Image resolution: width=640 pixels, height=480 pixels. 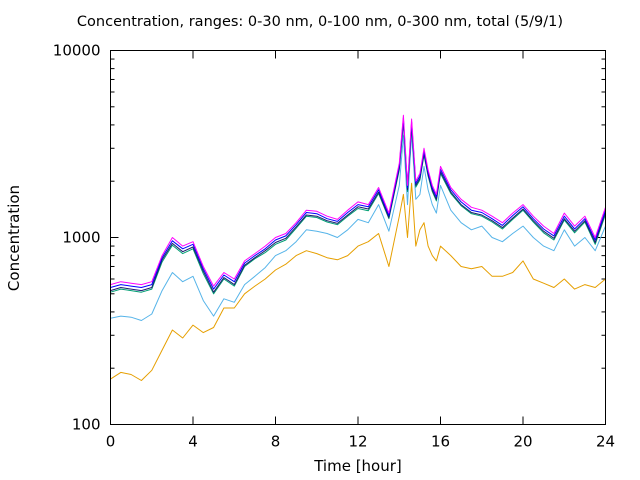 I want to click on x-tick-label: 12, so click(x=357, y=442).